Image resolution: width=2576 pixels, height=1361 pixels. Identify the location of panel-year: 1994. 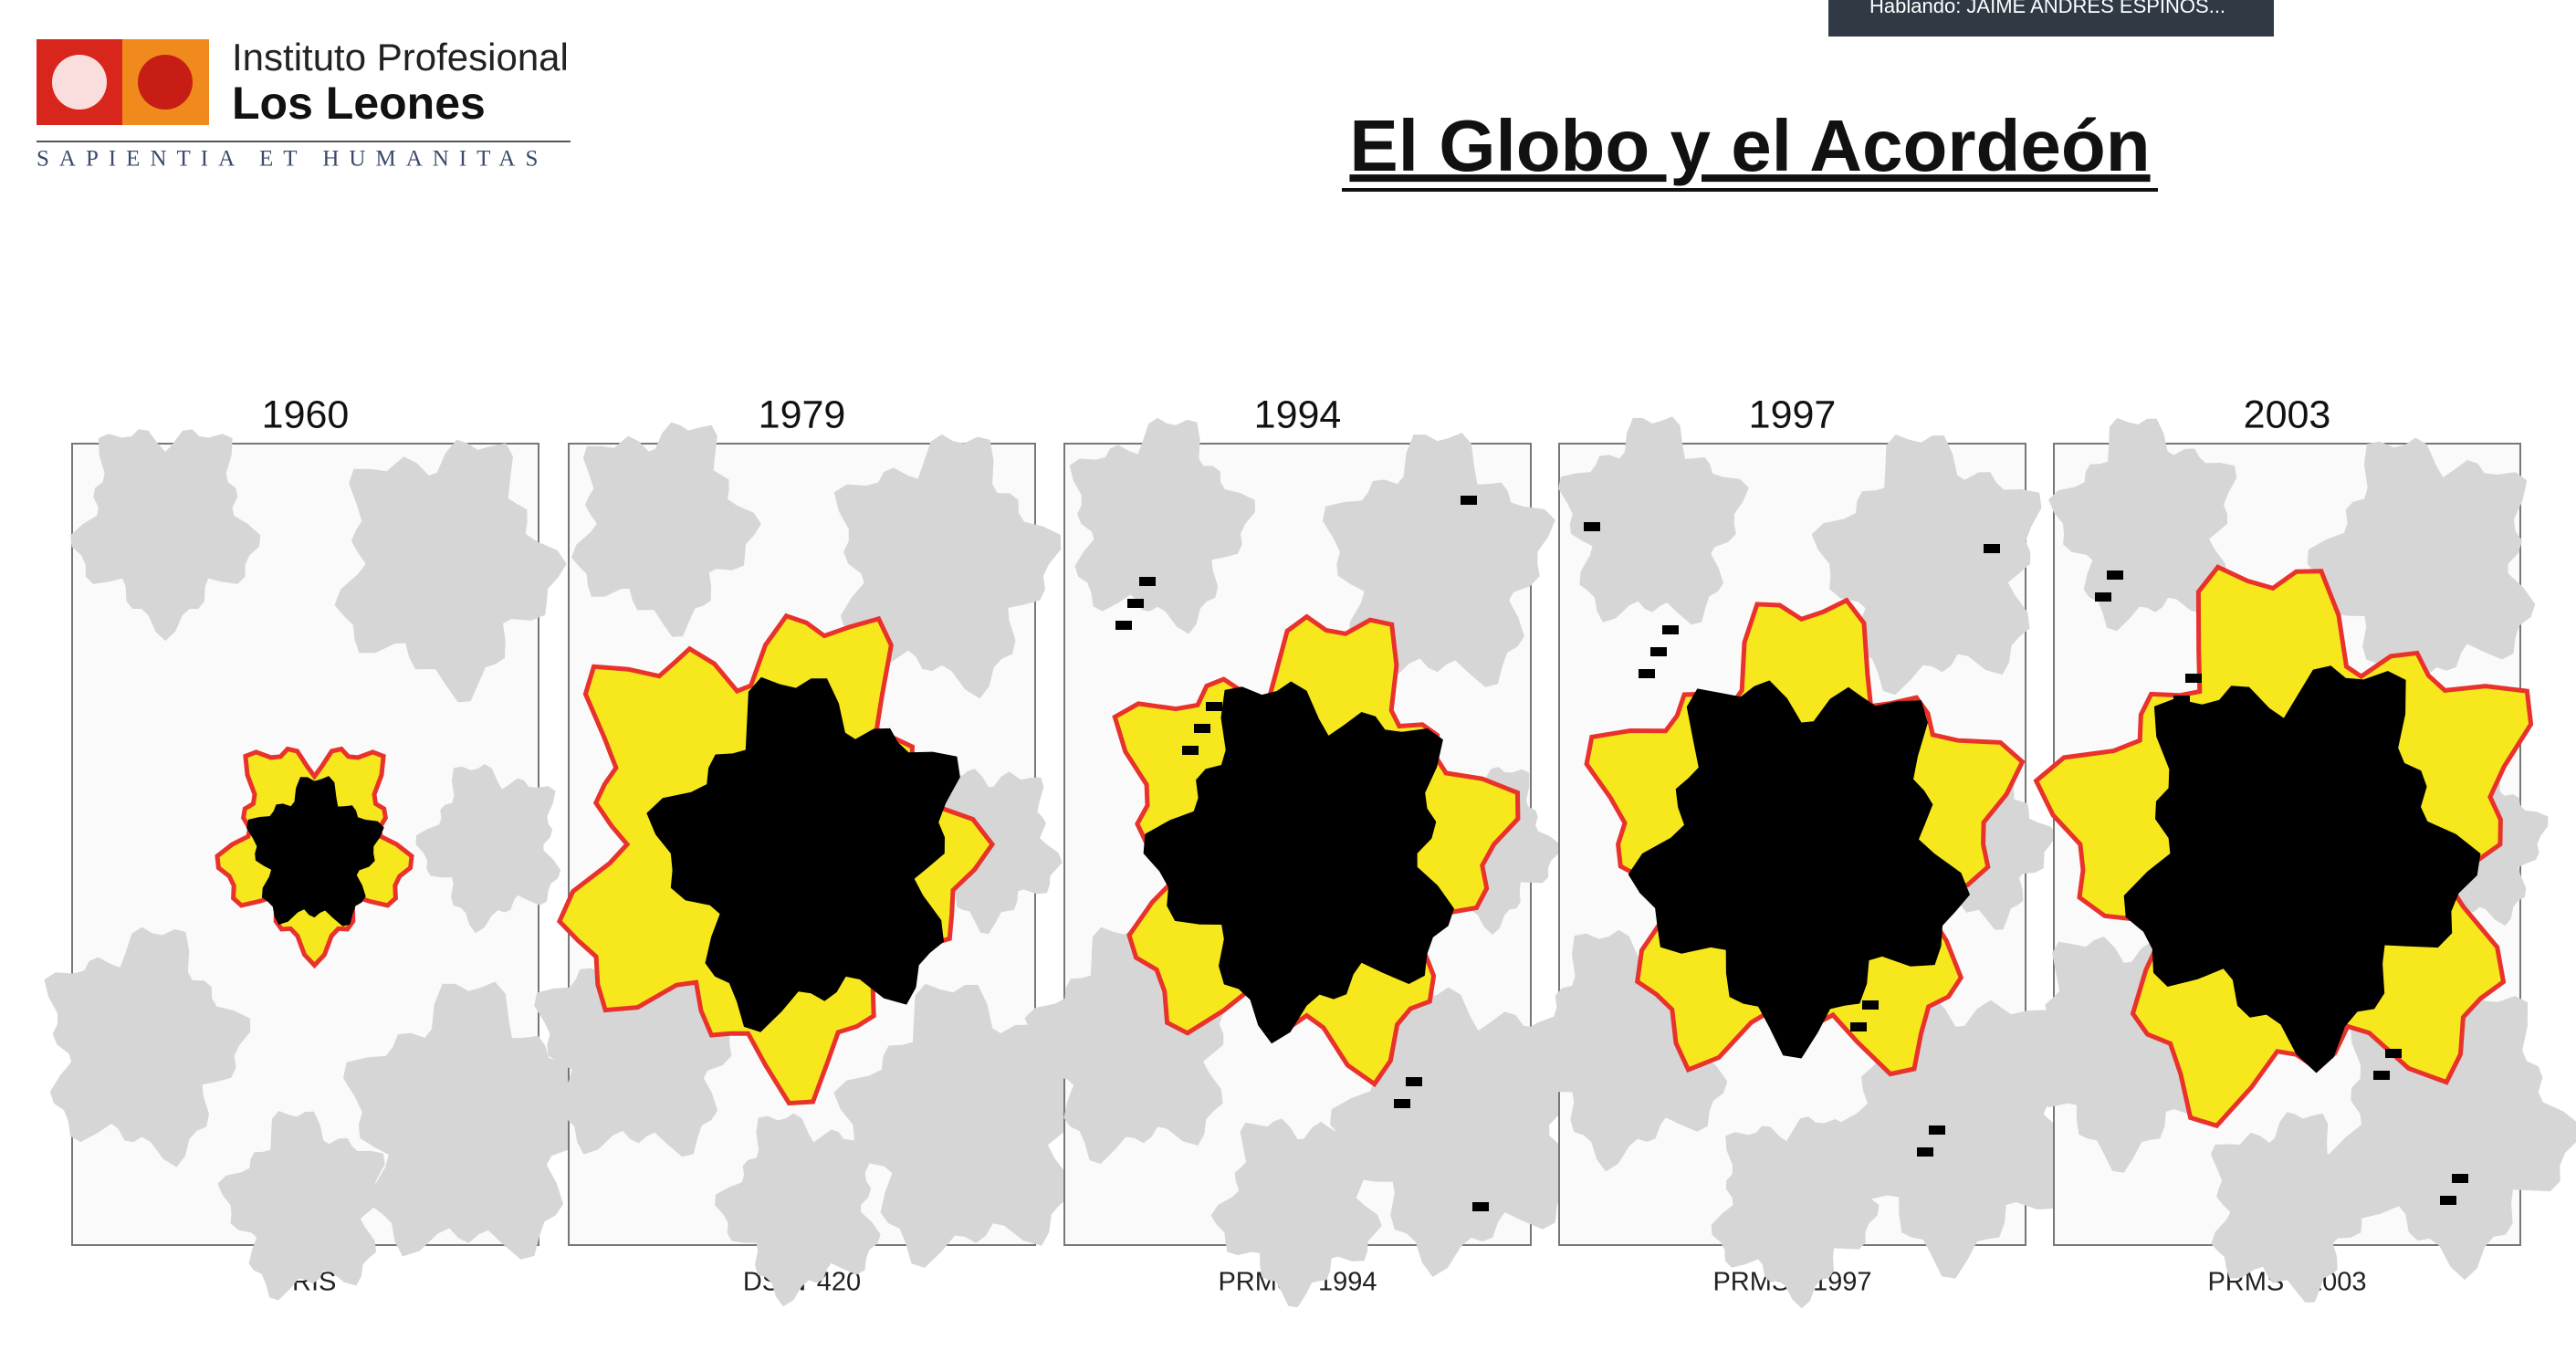
(1298, 414).